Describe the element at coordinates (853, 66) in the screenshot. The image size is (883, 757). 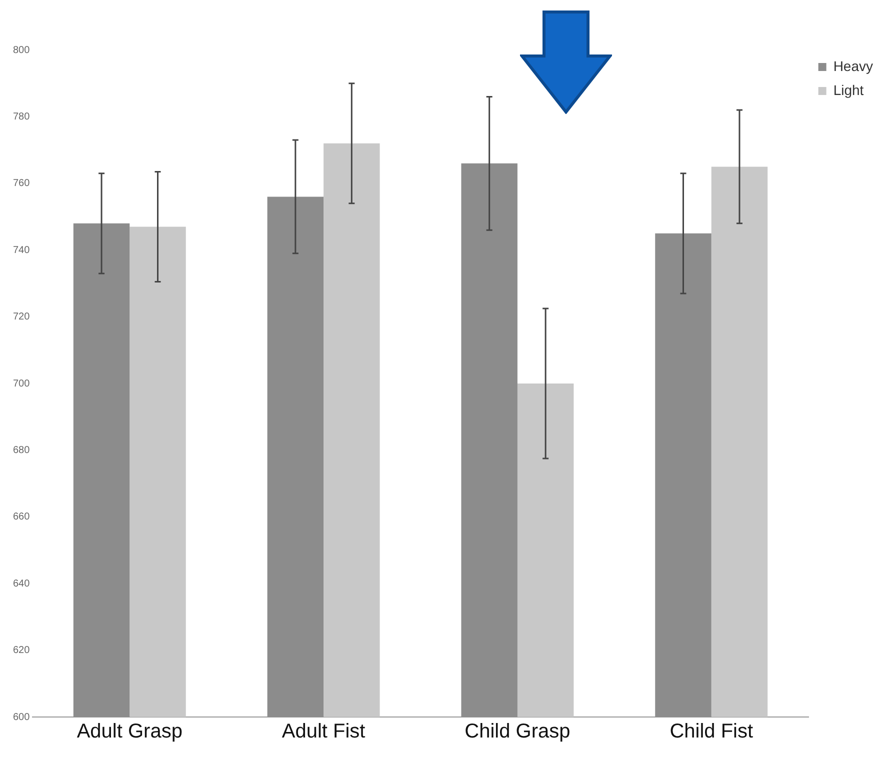
I see `legend-label: Heavy` at that location.